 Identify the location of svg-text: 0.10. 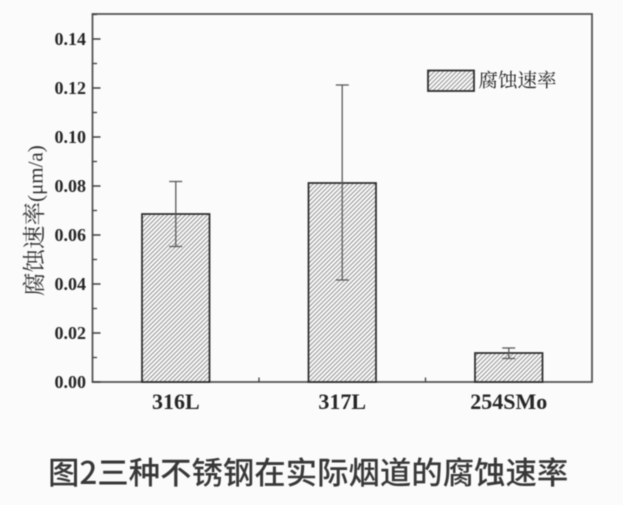
(71, 137).